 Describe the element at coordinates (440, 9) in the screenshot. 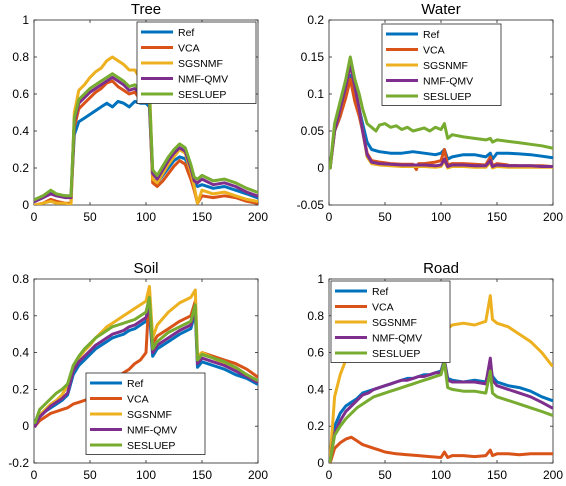

I see `subplot-title: Water` at that location.